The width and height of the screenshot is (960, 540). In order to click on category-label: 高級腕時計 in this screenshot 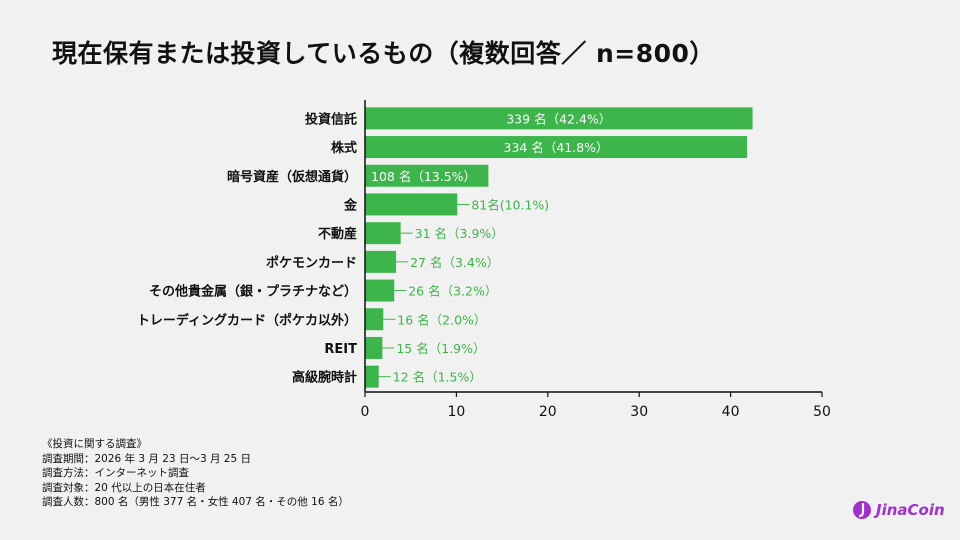, I will do `click(324, 378)`.